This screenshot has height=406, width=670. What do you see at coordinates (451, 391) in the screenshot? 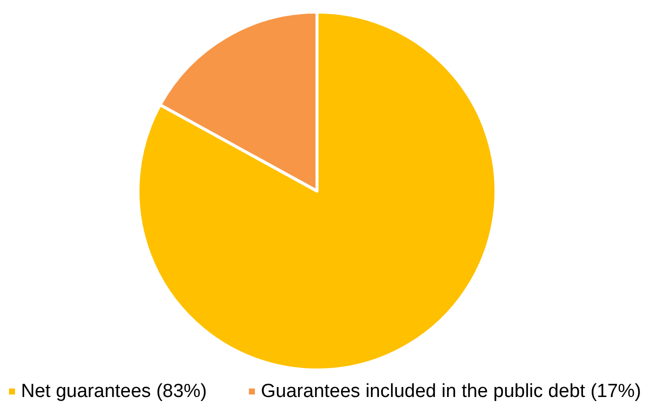
I see `legend-label: Guarantees included in the public debt (17%)` at bounding box center [451, 391].